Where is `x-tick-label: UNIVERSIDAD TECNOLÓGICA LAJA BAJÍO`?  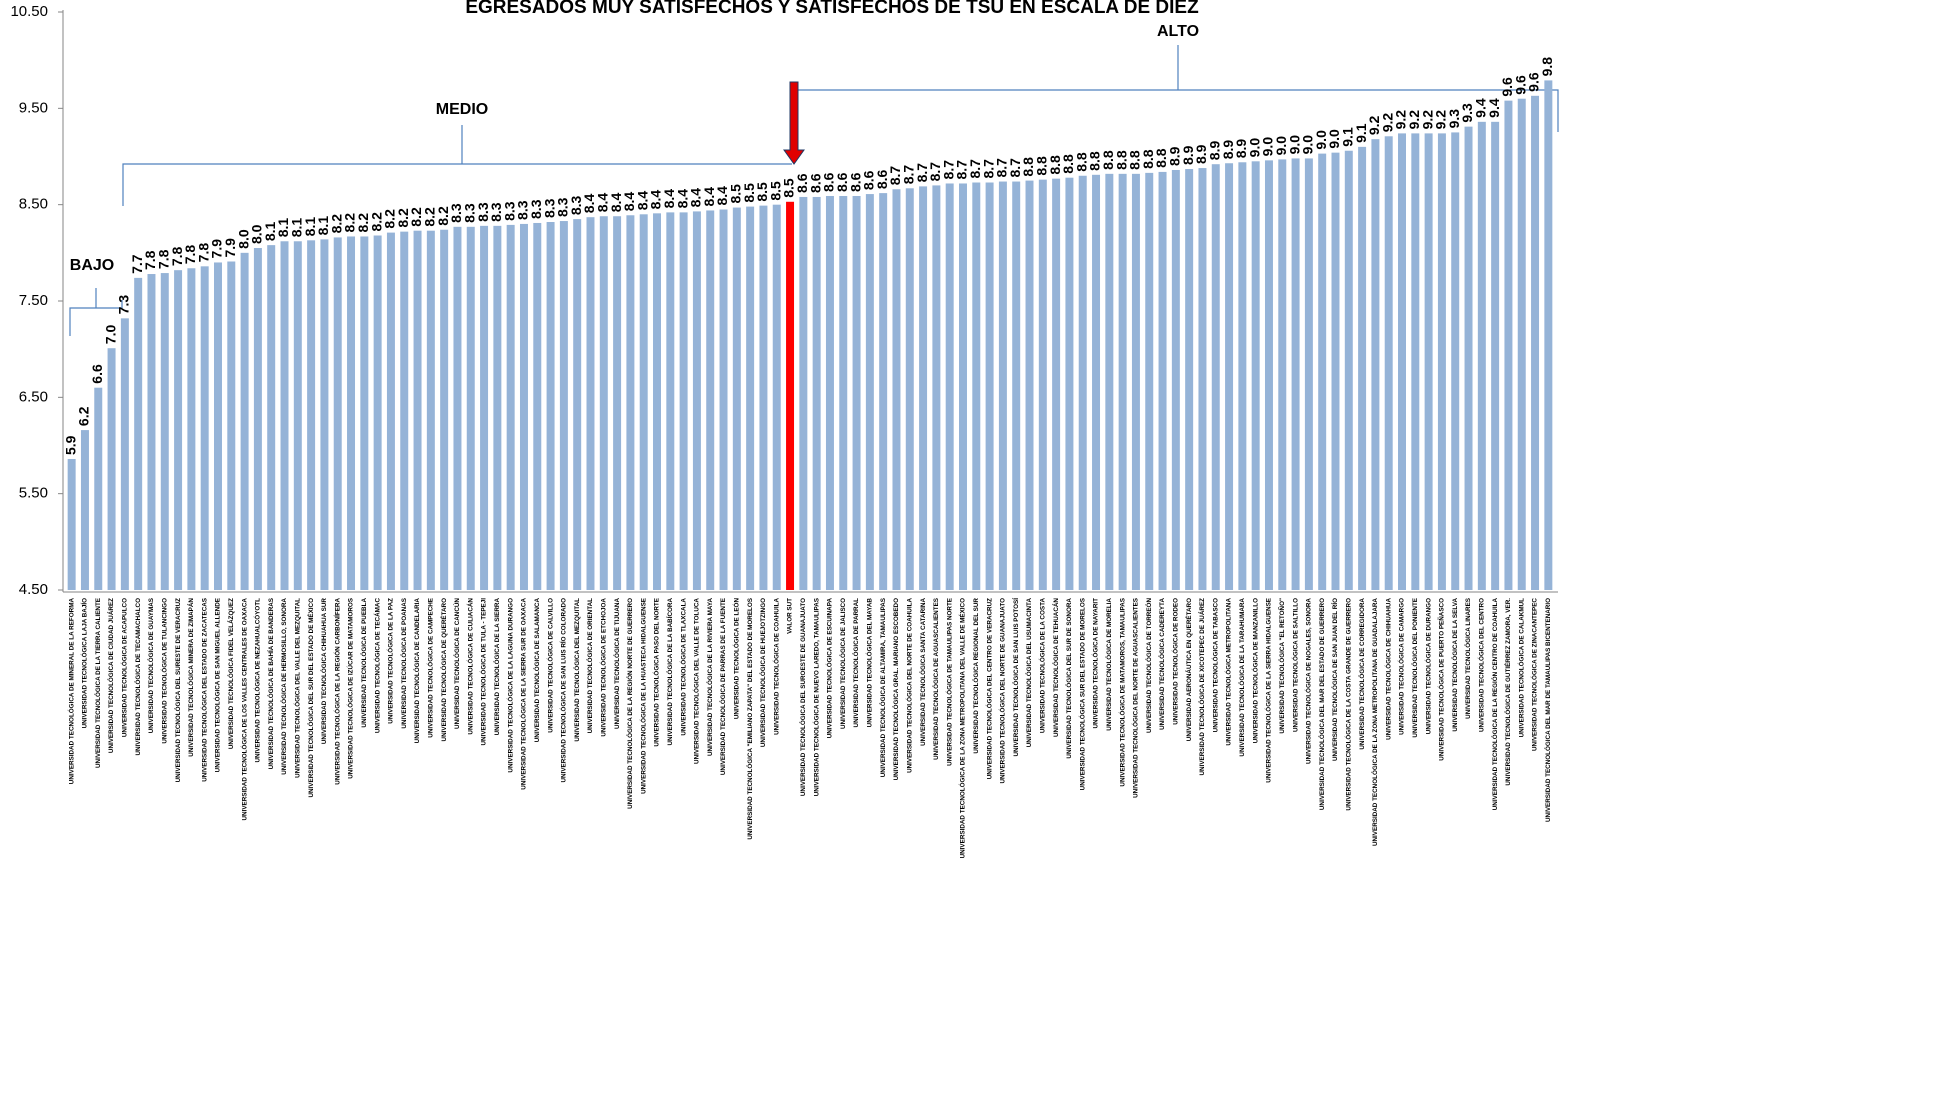
x-tick-label: UNIVERSIDAD TECNOLÓGICA LAJA BAJÍO is located at coordinates (84, 663).